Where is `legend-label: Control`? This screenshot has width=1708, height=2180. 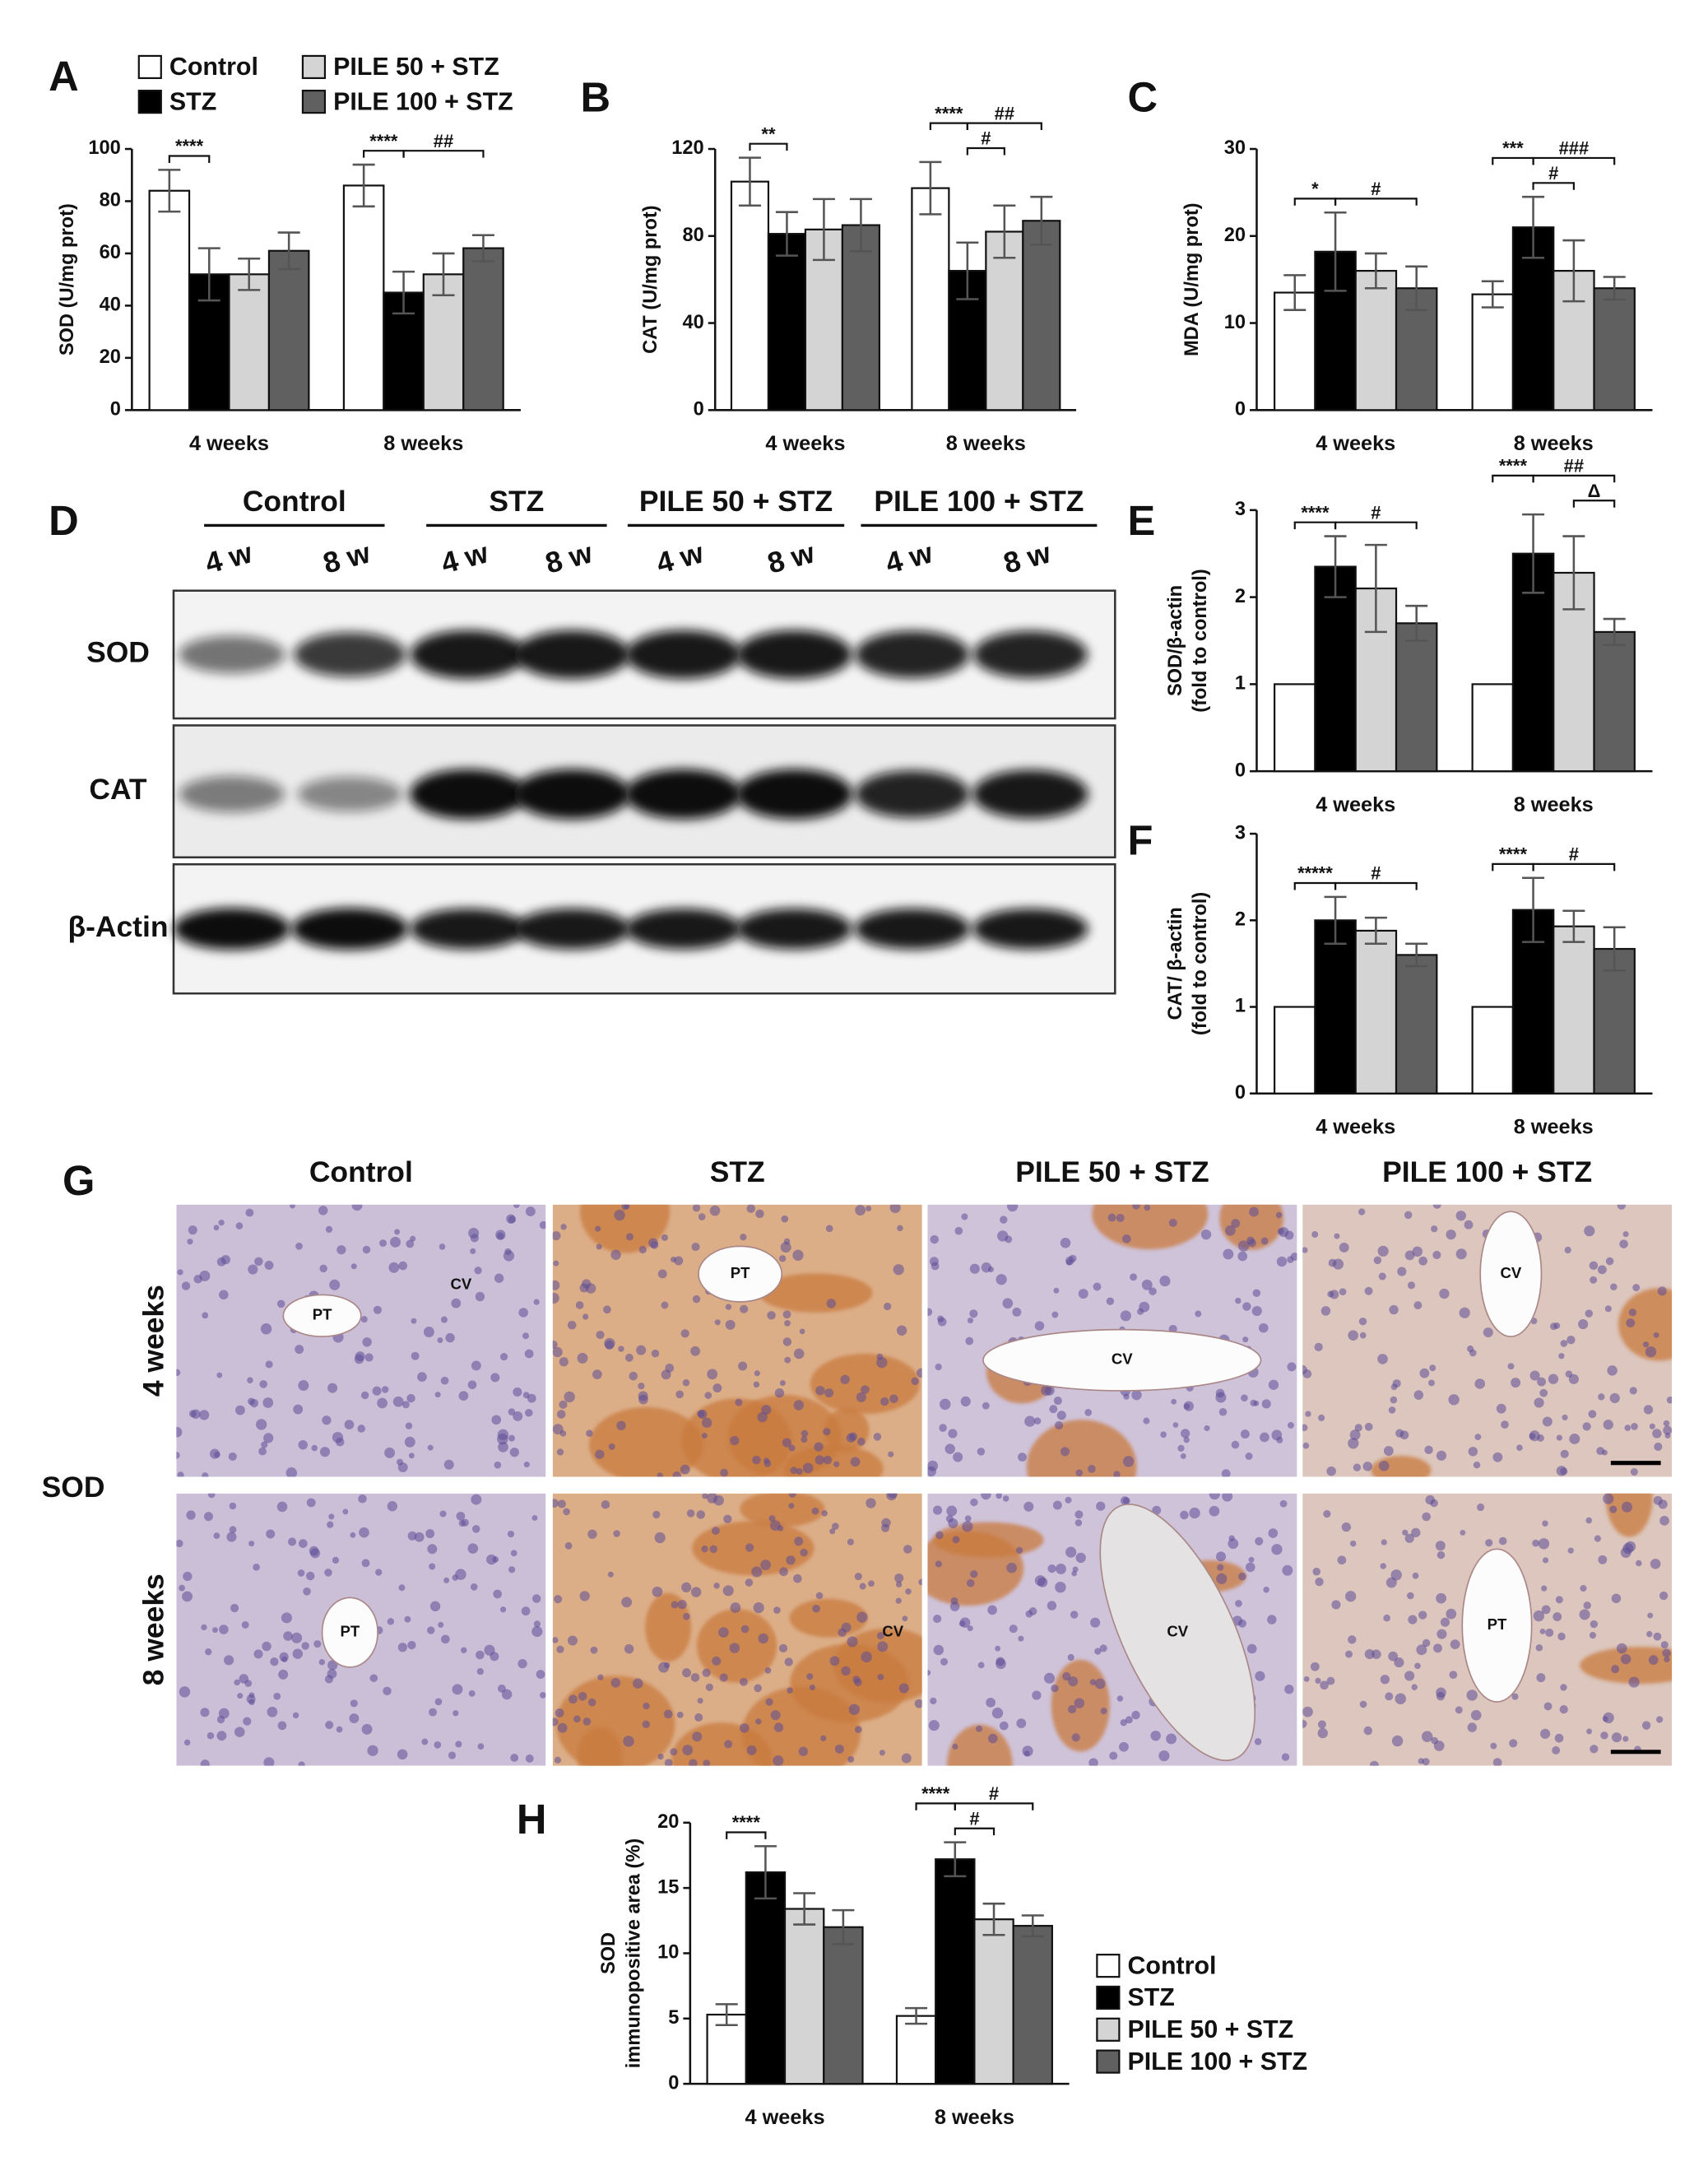 legend-label: Control is located at coordinates (1171, 1965).